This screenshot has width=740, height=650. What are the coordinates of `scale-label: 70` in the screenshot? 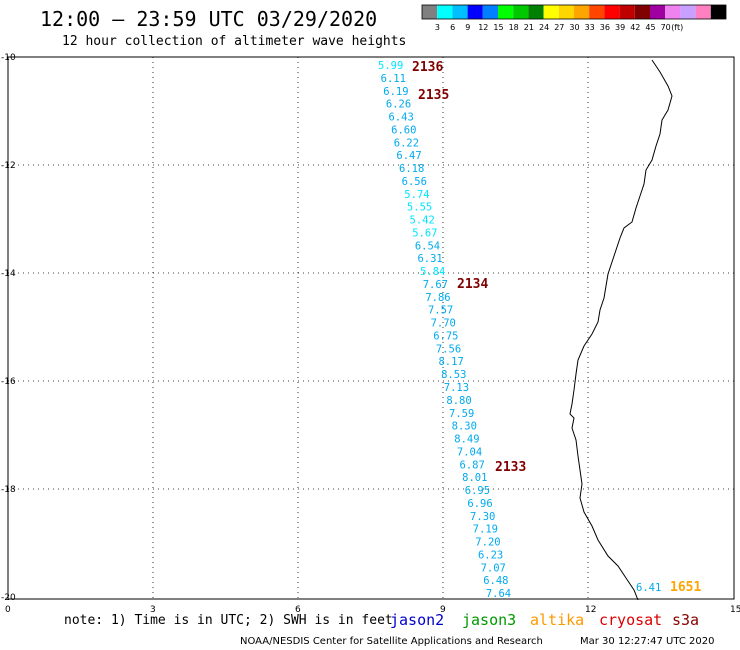 It's located at (666, 27).